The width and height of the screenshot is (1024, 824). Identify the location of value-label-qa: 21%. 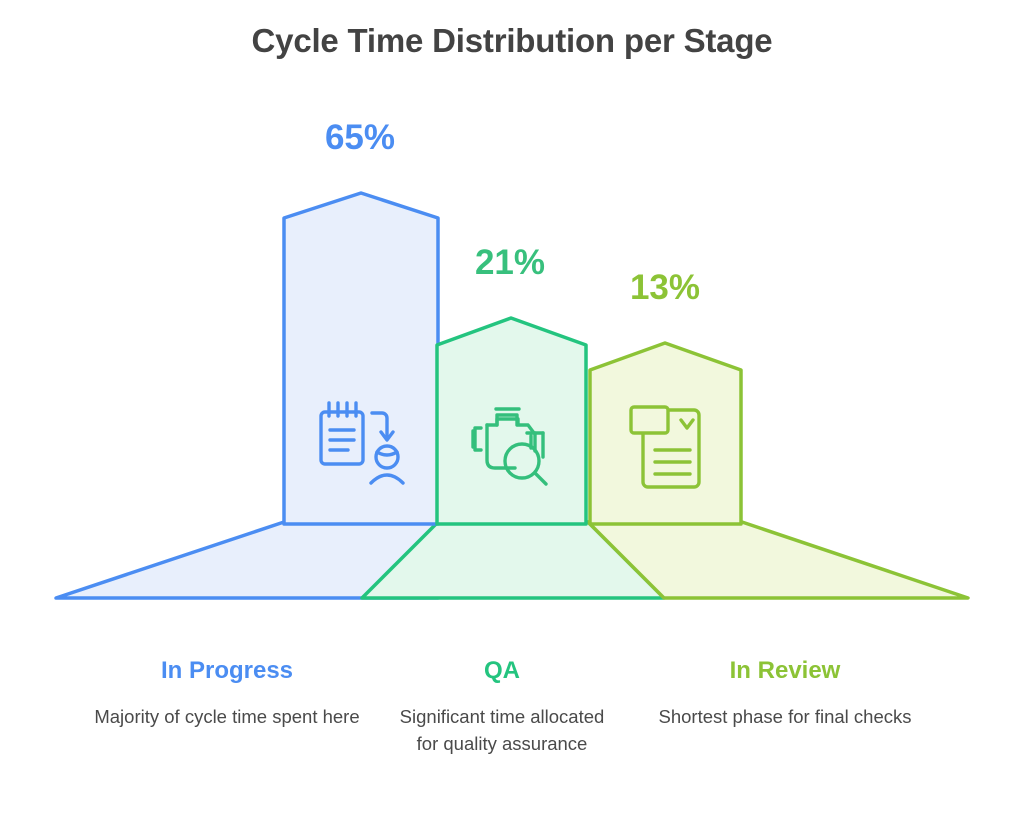
(510, 262).